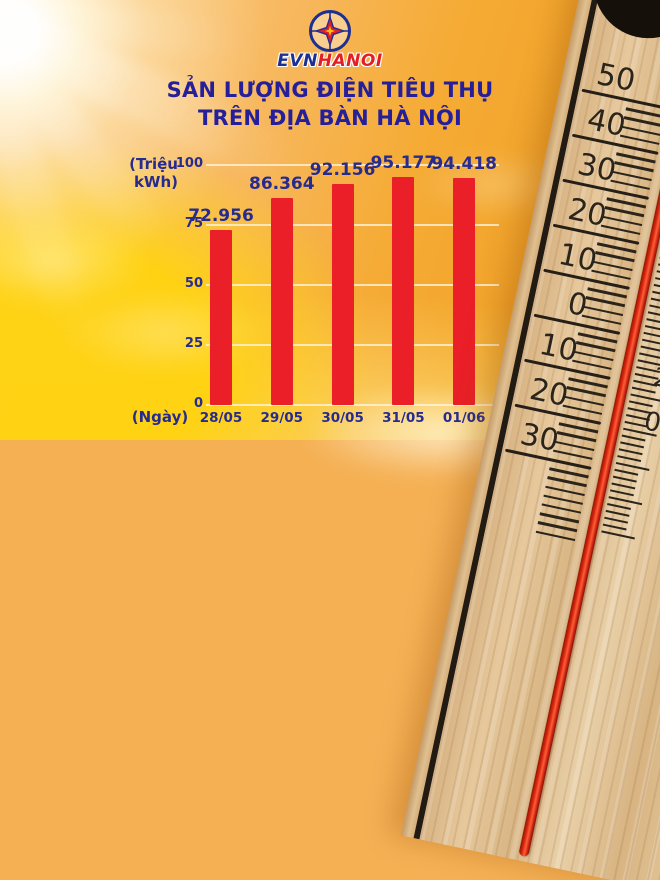  What do you see at coordinates (221, 216) in the screenshot?
I see `bar-value-label: 72.956` at bounding box center [221, 216].